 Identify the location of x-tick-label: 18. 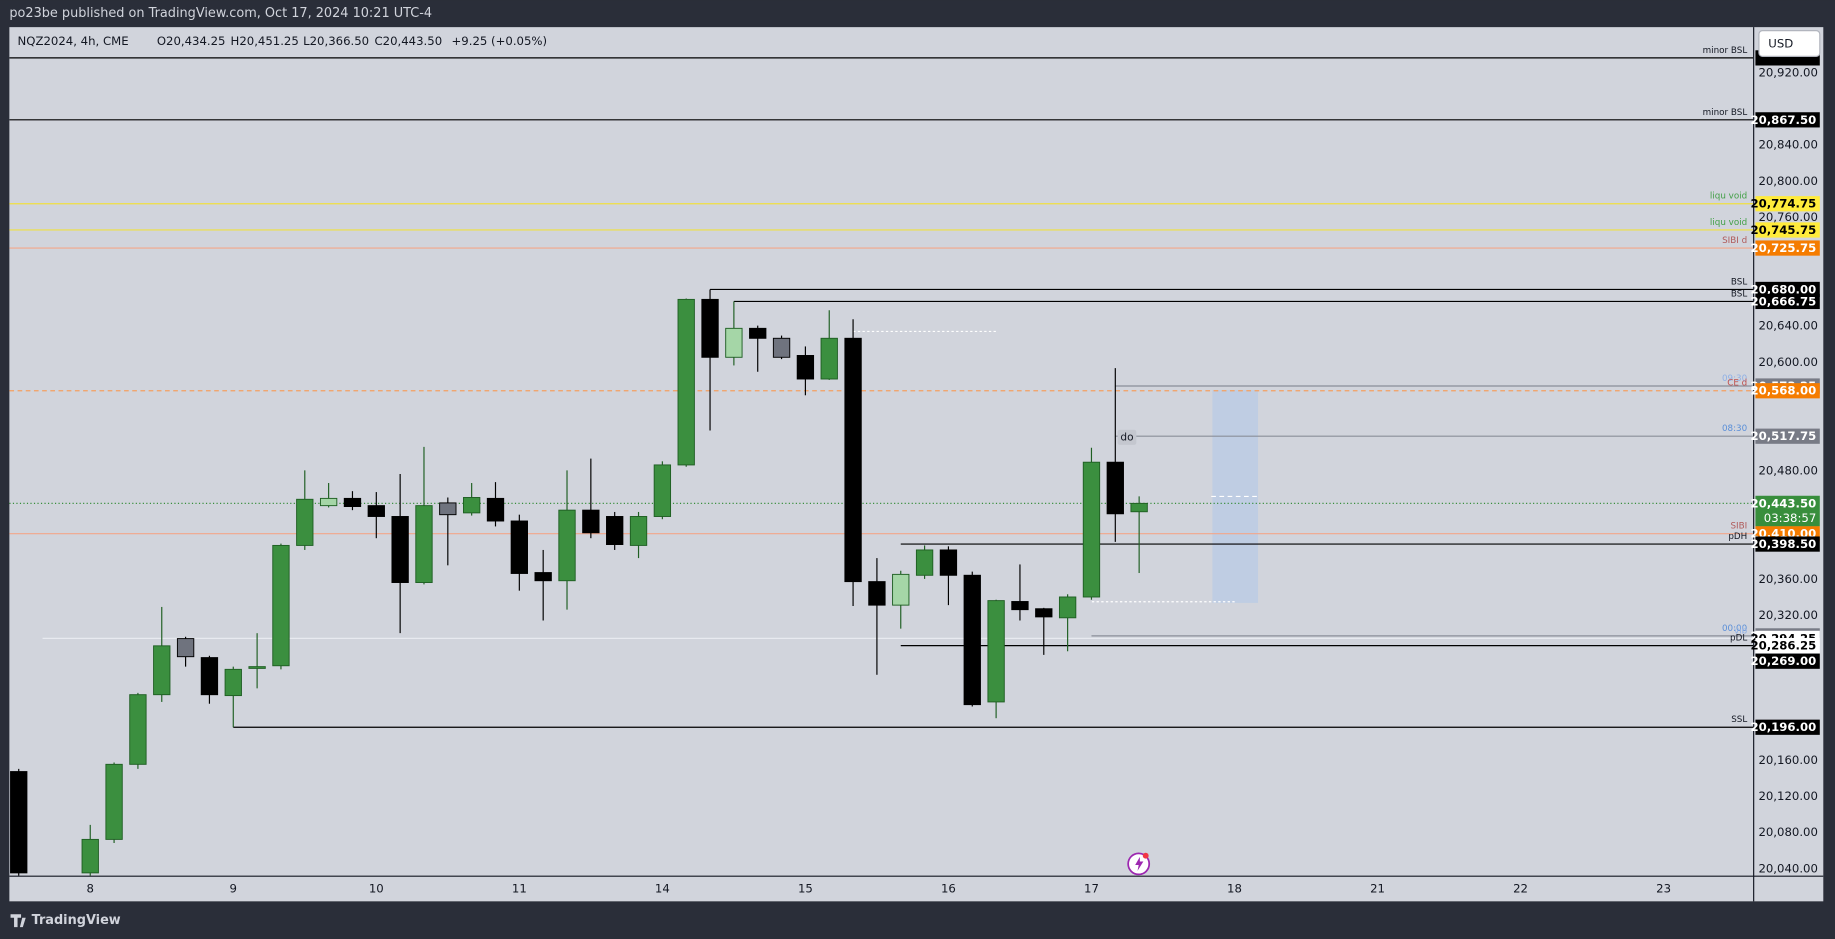
(1234, 888).